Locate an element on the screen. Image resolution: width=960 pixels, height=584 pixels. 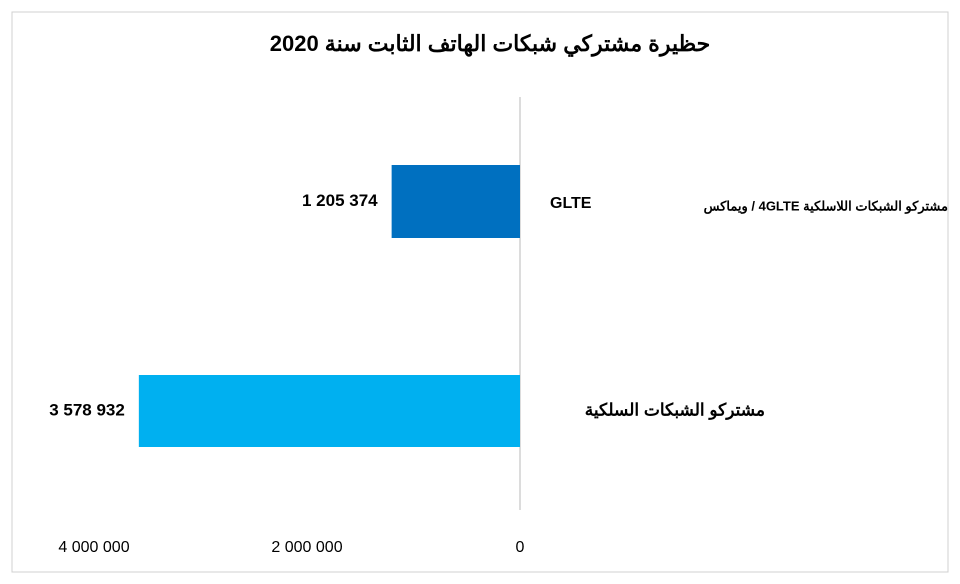
value-label: 1 205 374 is located at coordinates (340, 200).